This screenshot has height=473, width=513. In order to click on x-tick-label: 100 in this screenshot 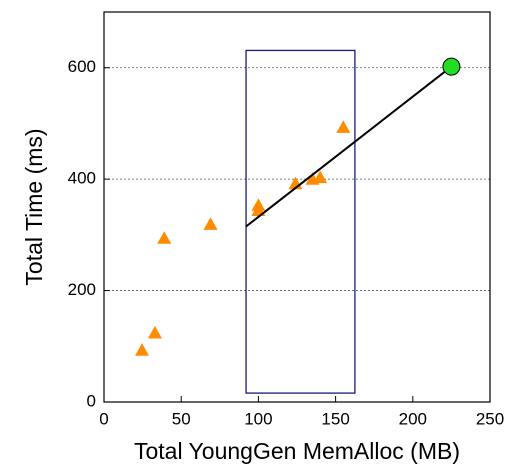, I will do `click(258, 418)`.